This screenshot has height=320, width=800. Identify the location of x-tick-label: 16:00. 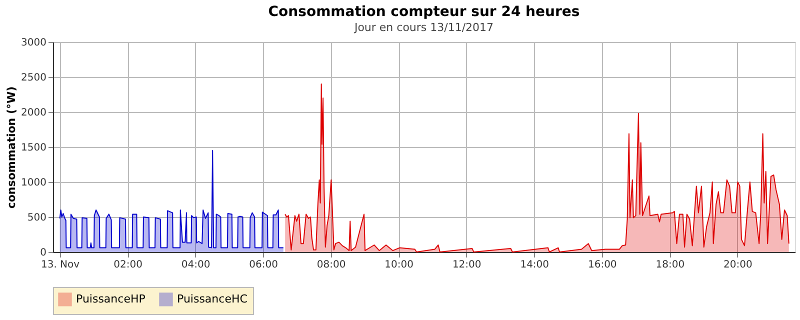
(602, 265).